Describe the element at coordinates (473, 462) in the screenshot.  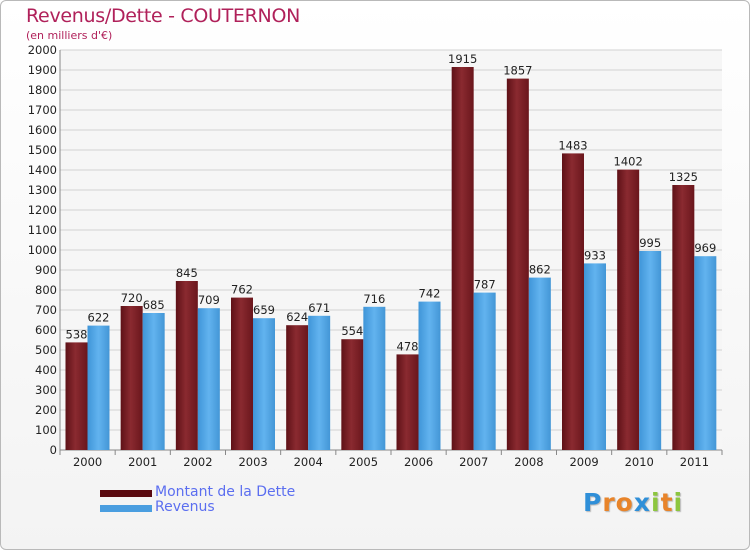
I see `x-tick-label: 2007` at that location.